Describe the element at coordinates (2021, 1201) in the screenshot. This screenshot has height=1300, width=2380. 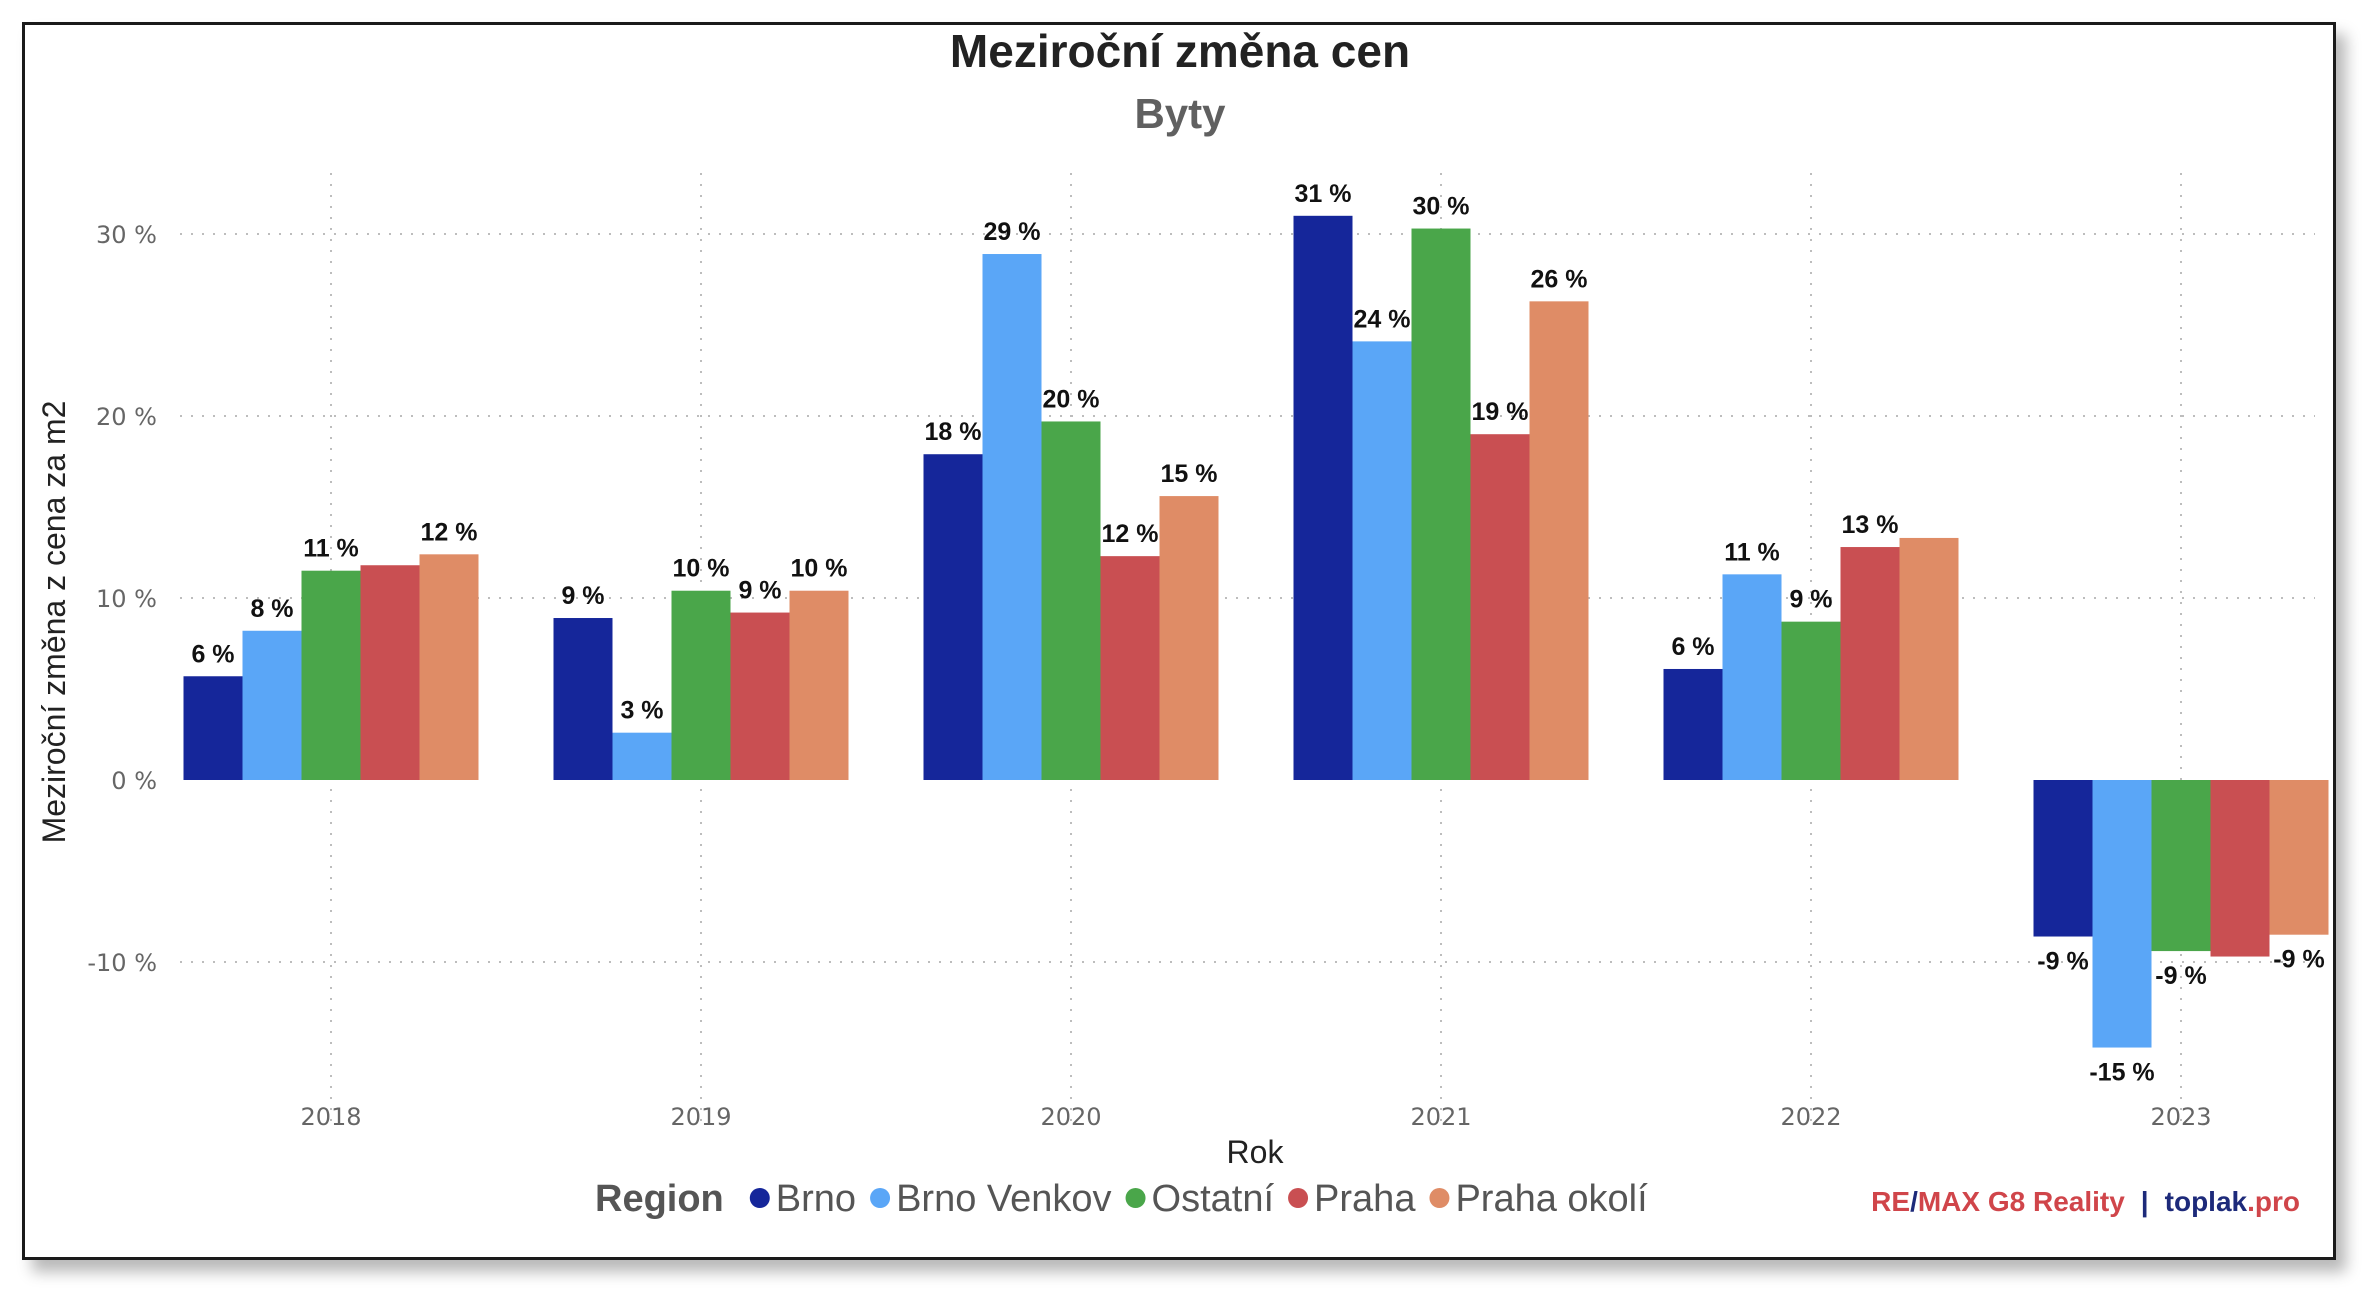
I see `credit-max-g8: MAX G8 Reality` at that location.